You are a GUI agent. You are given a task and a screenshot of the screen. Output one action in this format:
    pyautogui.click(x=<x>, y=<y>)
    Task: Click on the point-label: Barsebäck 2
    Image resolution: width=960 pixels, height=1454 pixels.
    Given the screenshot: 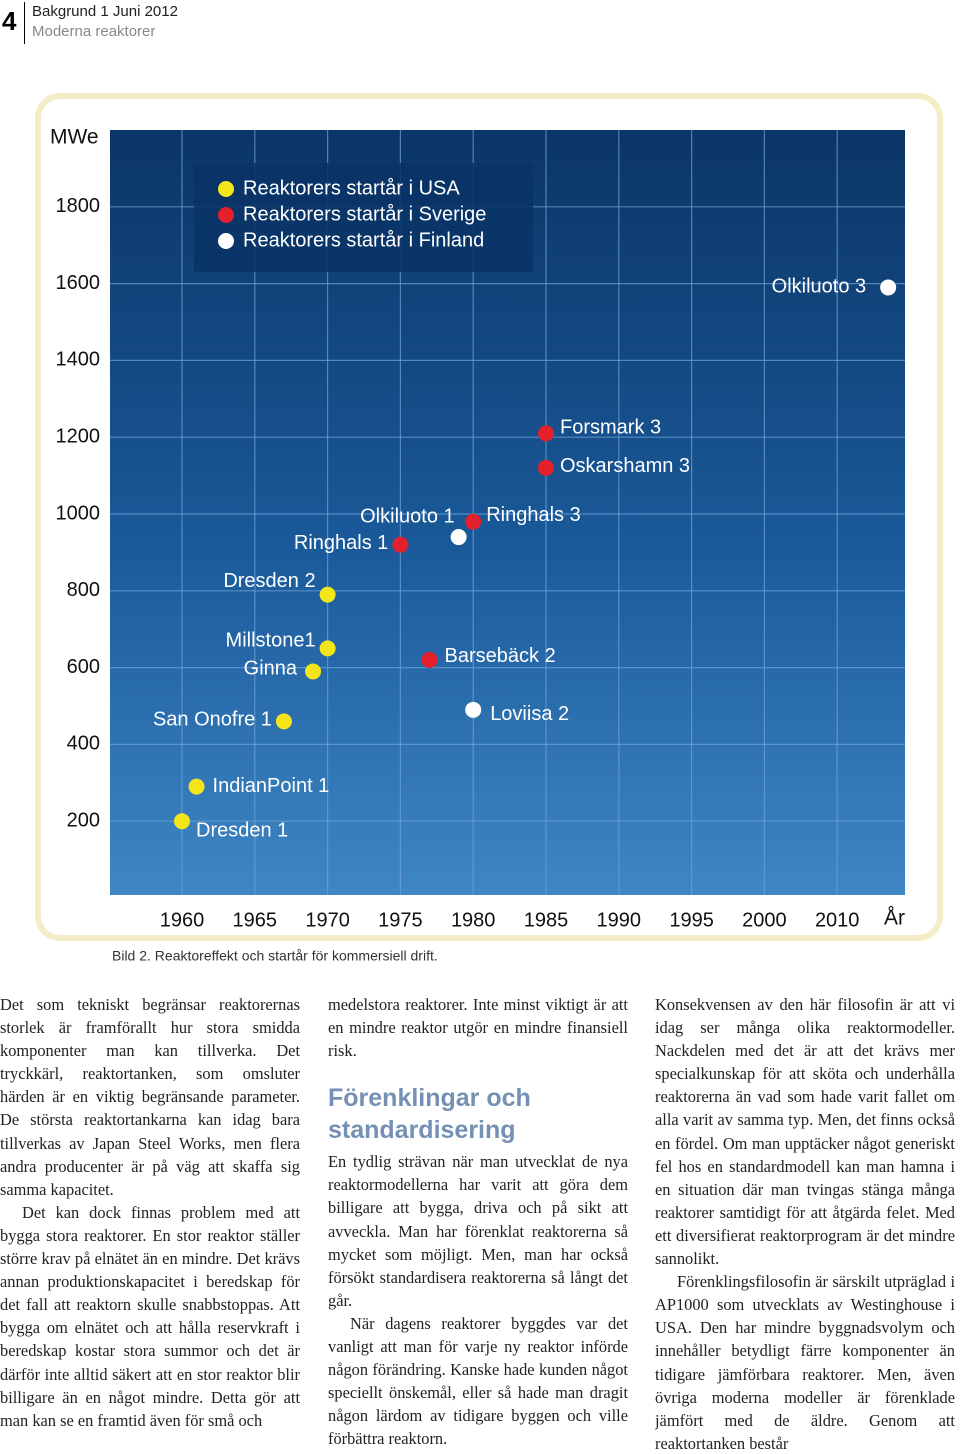 What is the action you would take?
    pyautogui.click(x=500, y=656)
    